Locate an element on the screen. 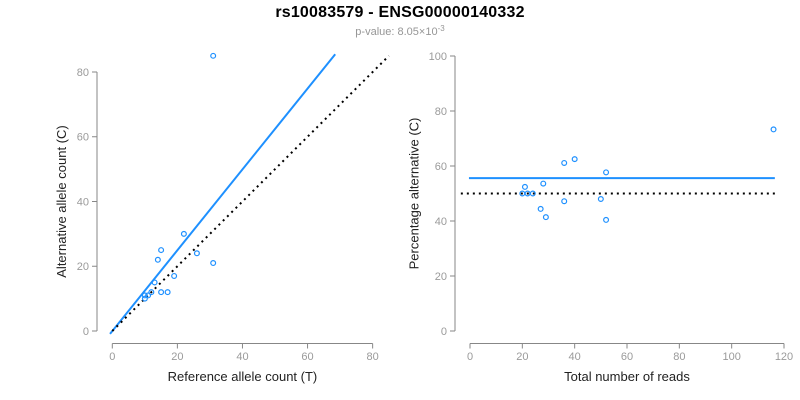 The image size is (800, 400). x-tick-label: 120 is located at coordinates (784, 357).